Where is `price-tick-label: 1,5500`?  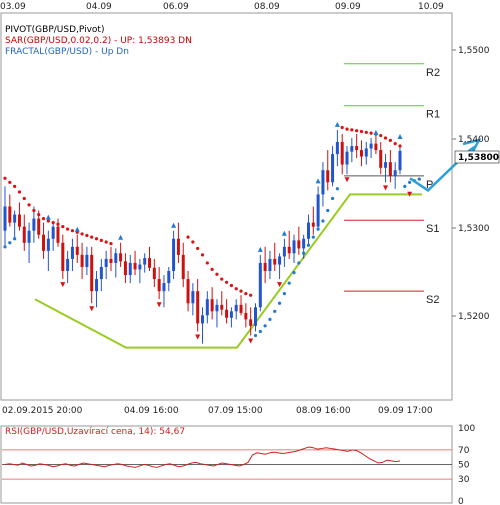 price-tick-label: 1,5500 is located at coordinates (474, 51).